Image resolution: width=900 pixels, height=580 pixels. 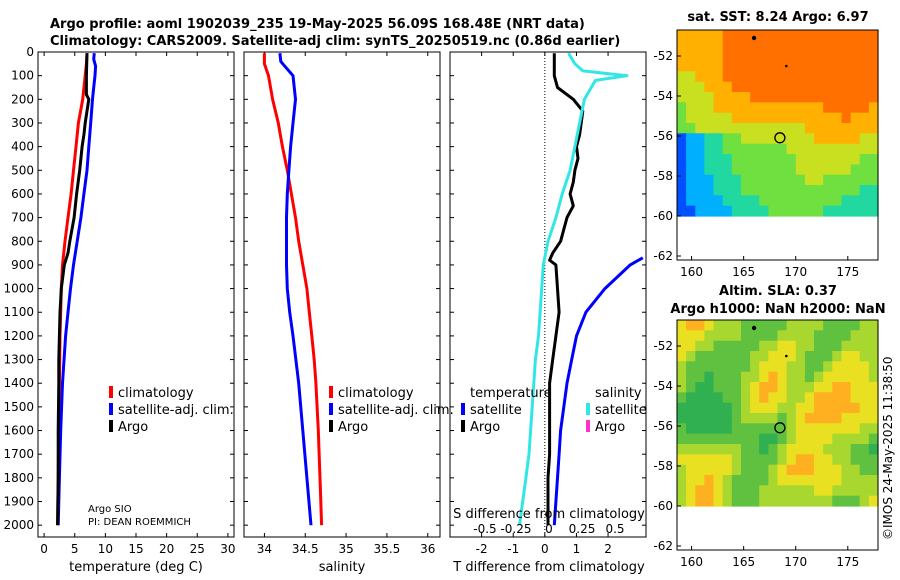 What do you see at coordinates (548, 567) in the screenshot?
I see `difference-xlabel: T difference from climatology` at bounding box center [548, 567].